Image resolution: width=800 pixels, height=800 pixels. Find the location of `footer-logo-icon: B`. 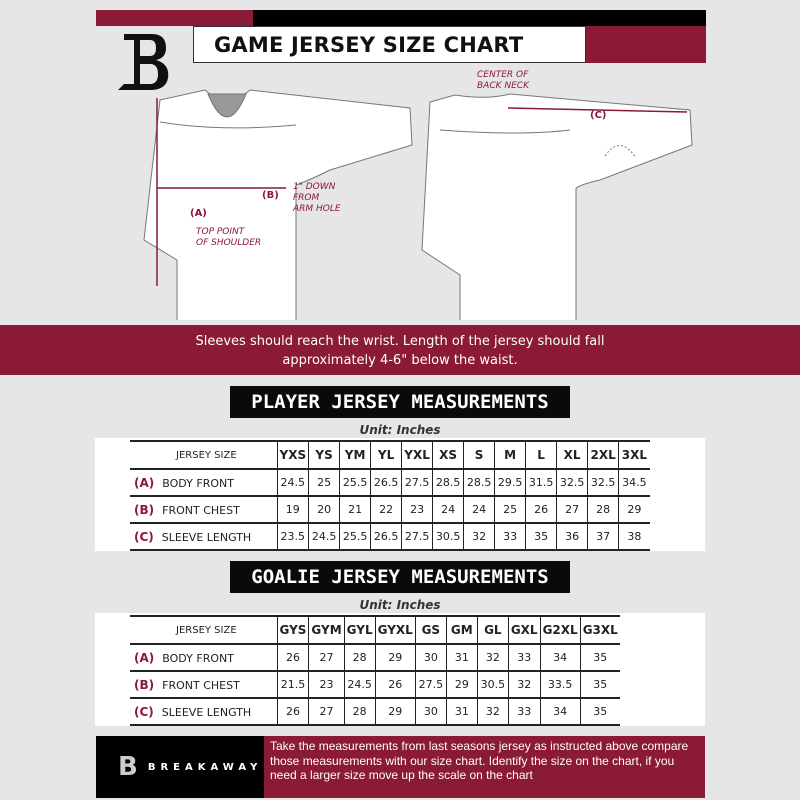

footer-logo-icon: B is located at coordinates (128, 767).